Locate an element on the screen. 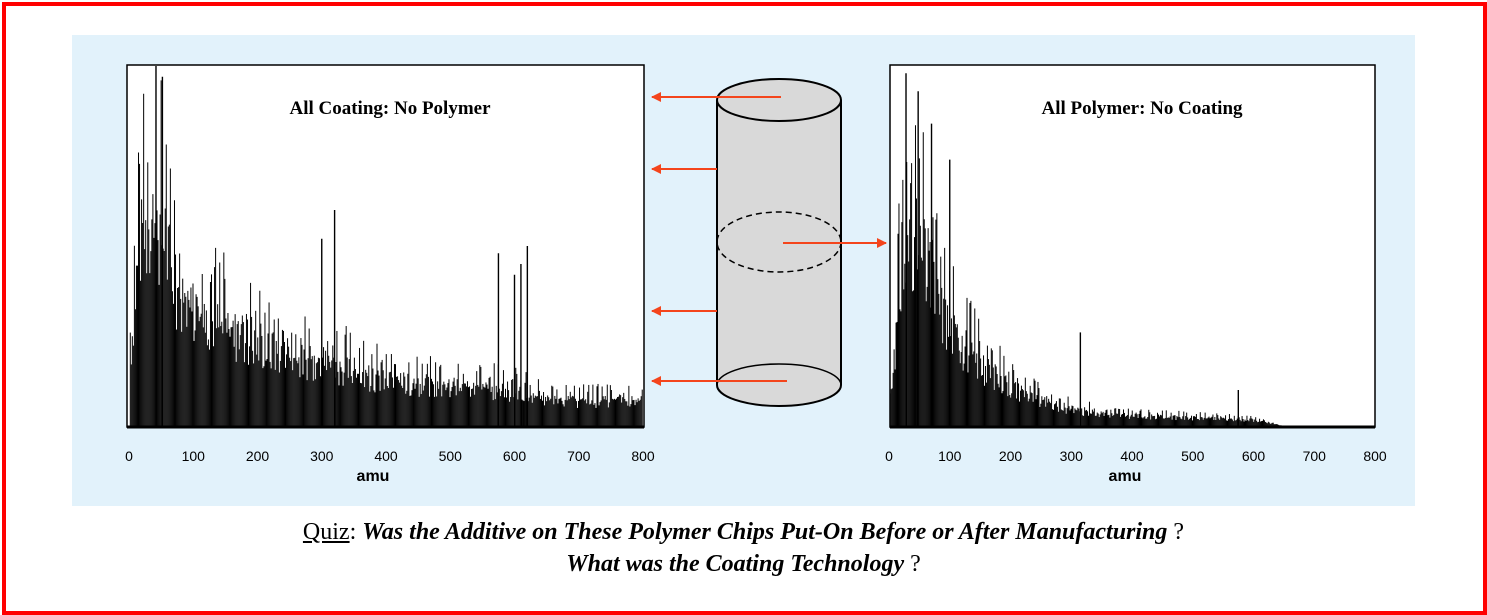  right-x-tick-labels: 0 100 200 300 400 500 600 700 800 is located at coordinates (1136, 456).